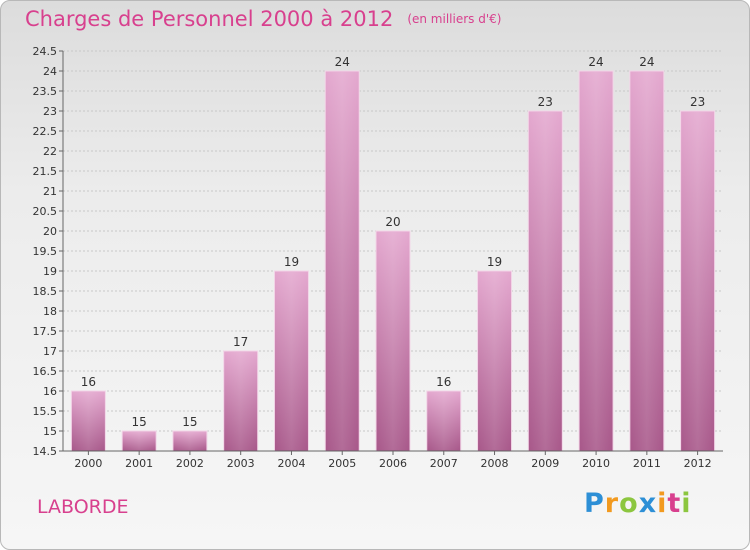 This screenshot has height=550, width=750. What do you see at coordinates (50, 111) in the screenshot?
I see `y-tick-label: 23` at bounding box center [50, 111].